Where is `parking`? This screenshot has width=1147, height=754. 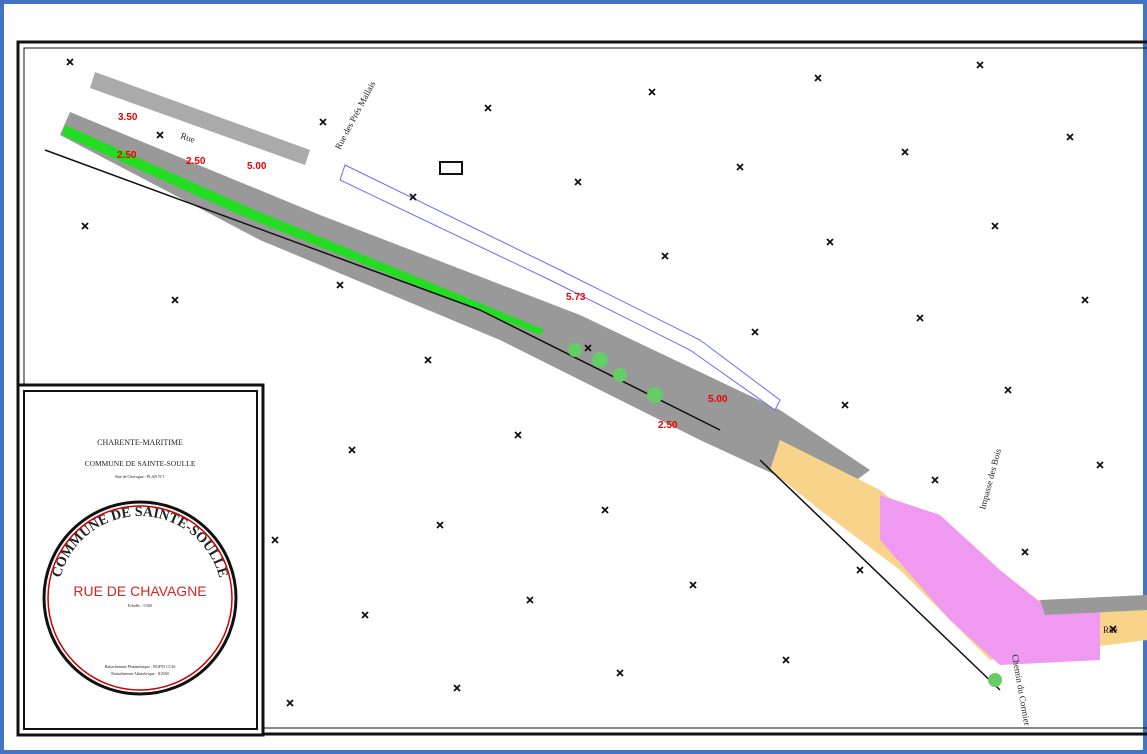
parking is located at coordinates (200, 118).